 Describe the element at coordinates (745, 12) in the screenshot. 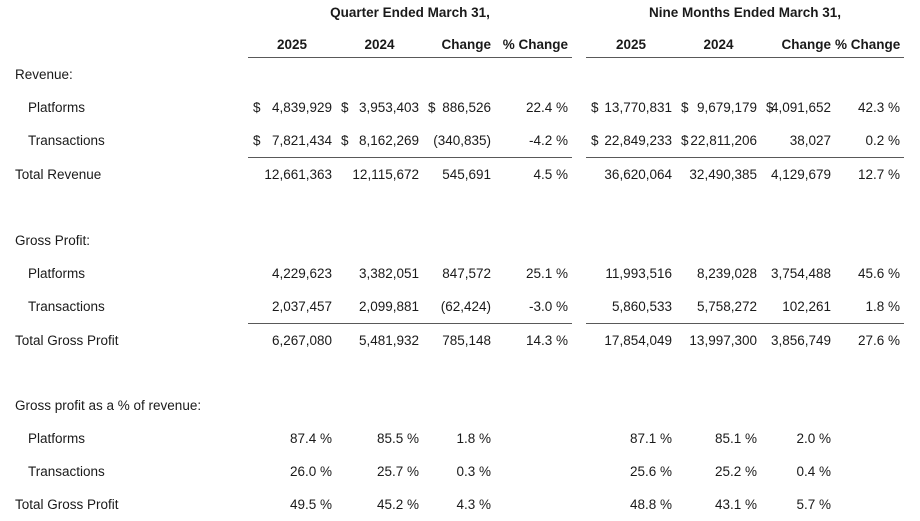

I see `col-group-nine-months: Nine Months Ended March 31,` at that location.